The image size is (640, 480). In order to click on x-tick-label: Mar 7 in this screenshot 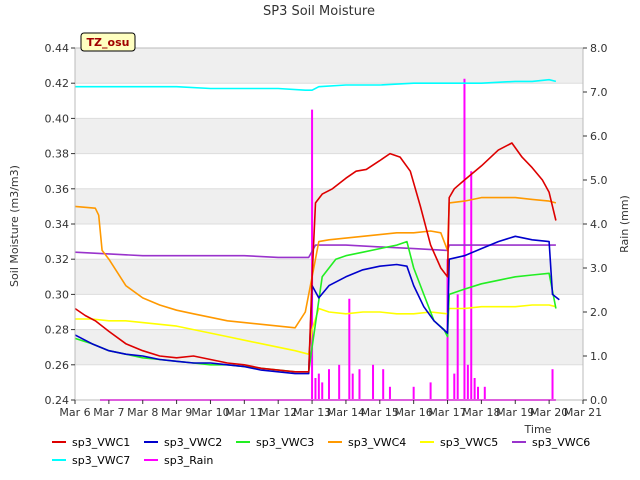, I will do `click(108, 412)`.